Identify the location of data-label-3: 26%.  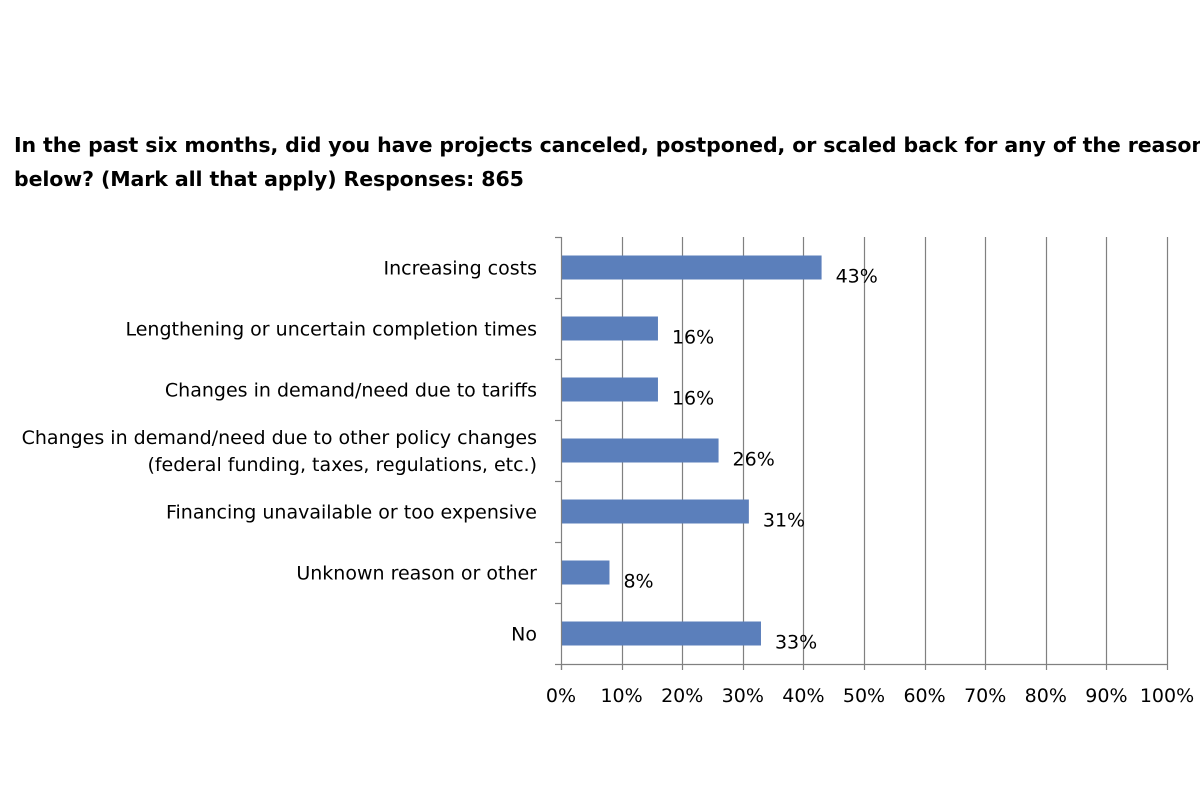
(754, 460).